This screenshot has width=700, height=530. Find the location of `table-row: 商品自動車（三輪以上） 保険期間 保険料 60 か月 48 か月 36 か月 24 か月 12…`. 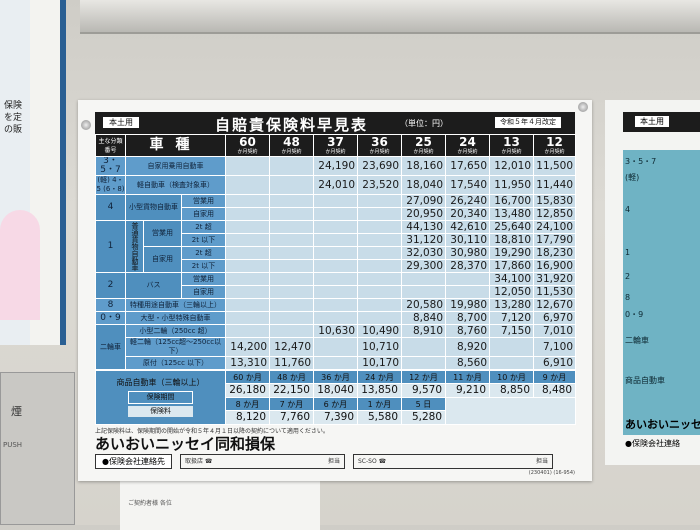

table-row: 商品自動車（三輪以上） 保険期間 保険料 60 か月 48 か月 36 か月 24 か月 12… is located at coordinates (335, 397).